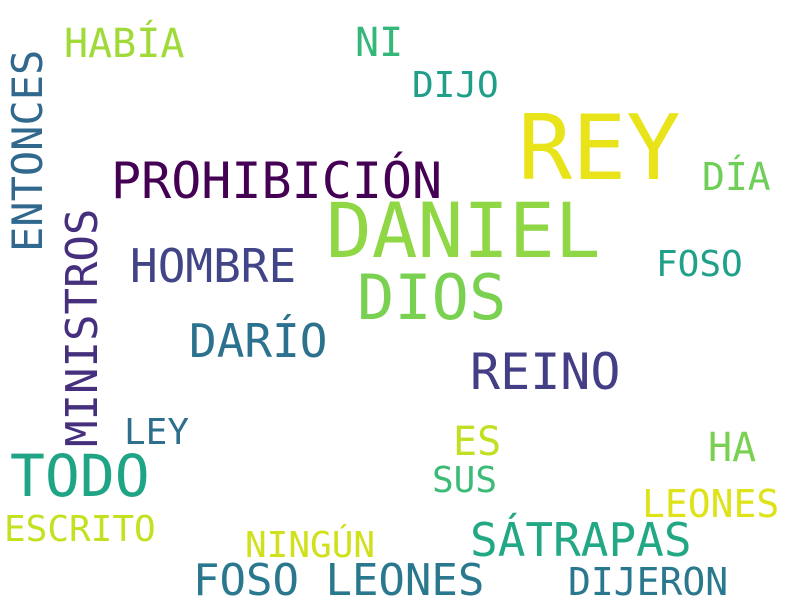 The height and width of the screenshot is (606, 800). I want to click on word-ni: NI, so click(379, 43).